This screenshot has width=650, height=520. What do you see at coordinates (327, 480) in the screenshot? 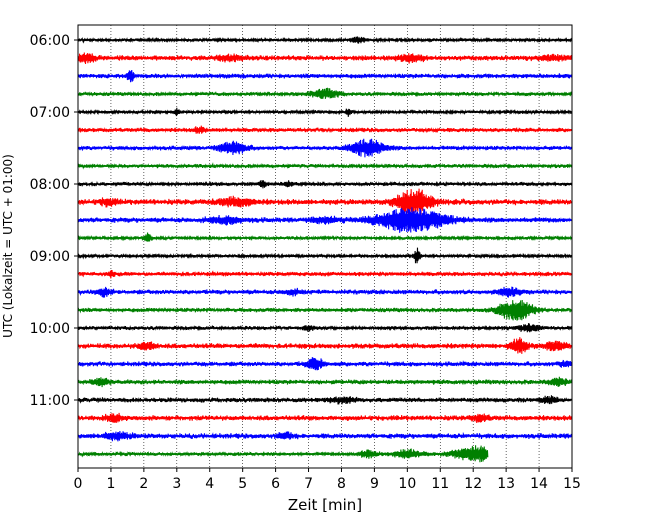
I see `x-axis: 0 1 2 3 4 5 6 7 8 9 10 11 12 13 14 15` at bounding box center [327, 480].